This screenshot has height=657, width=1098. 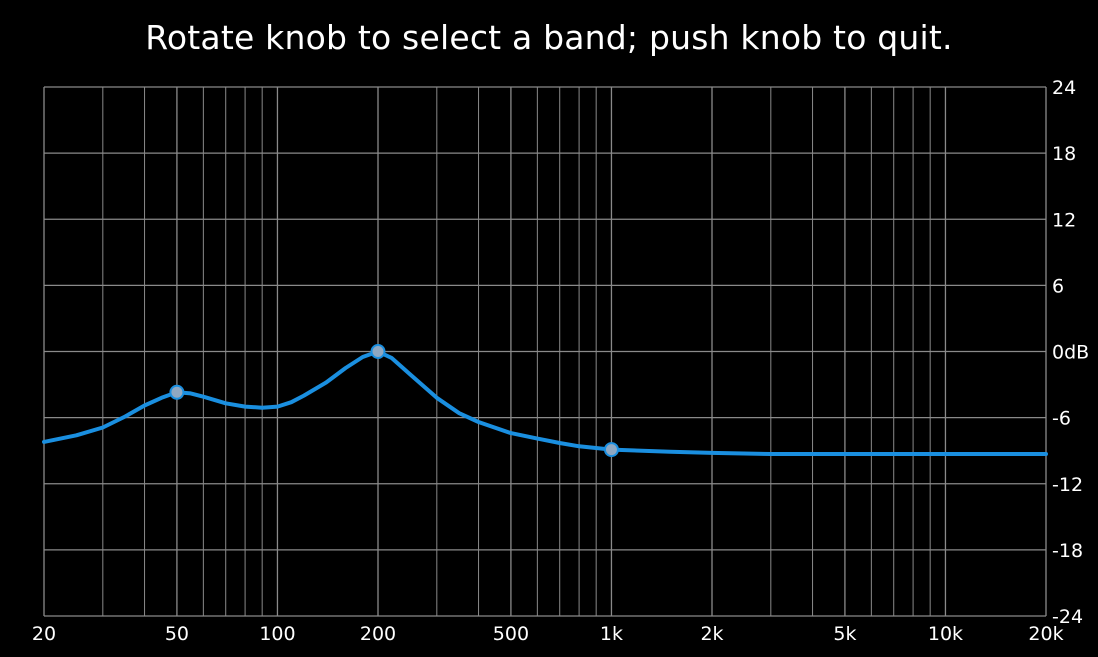 What do you see at coordinates (378, 634) in the screenshot?
I see `x-tick-label: 200` at bounding box center [378, 634].